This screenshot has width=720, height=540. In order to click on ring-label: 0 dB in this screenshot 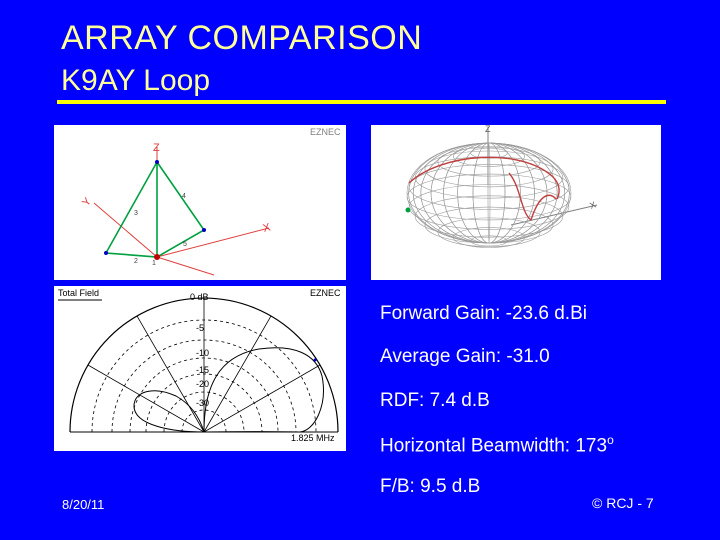, I will do `click(199, 297)`.